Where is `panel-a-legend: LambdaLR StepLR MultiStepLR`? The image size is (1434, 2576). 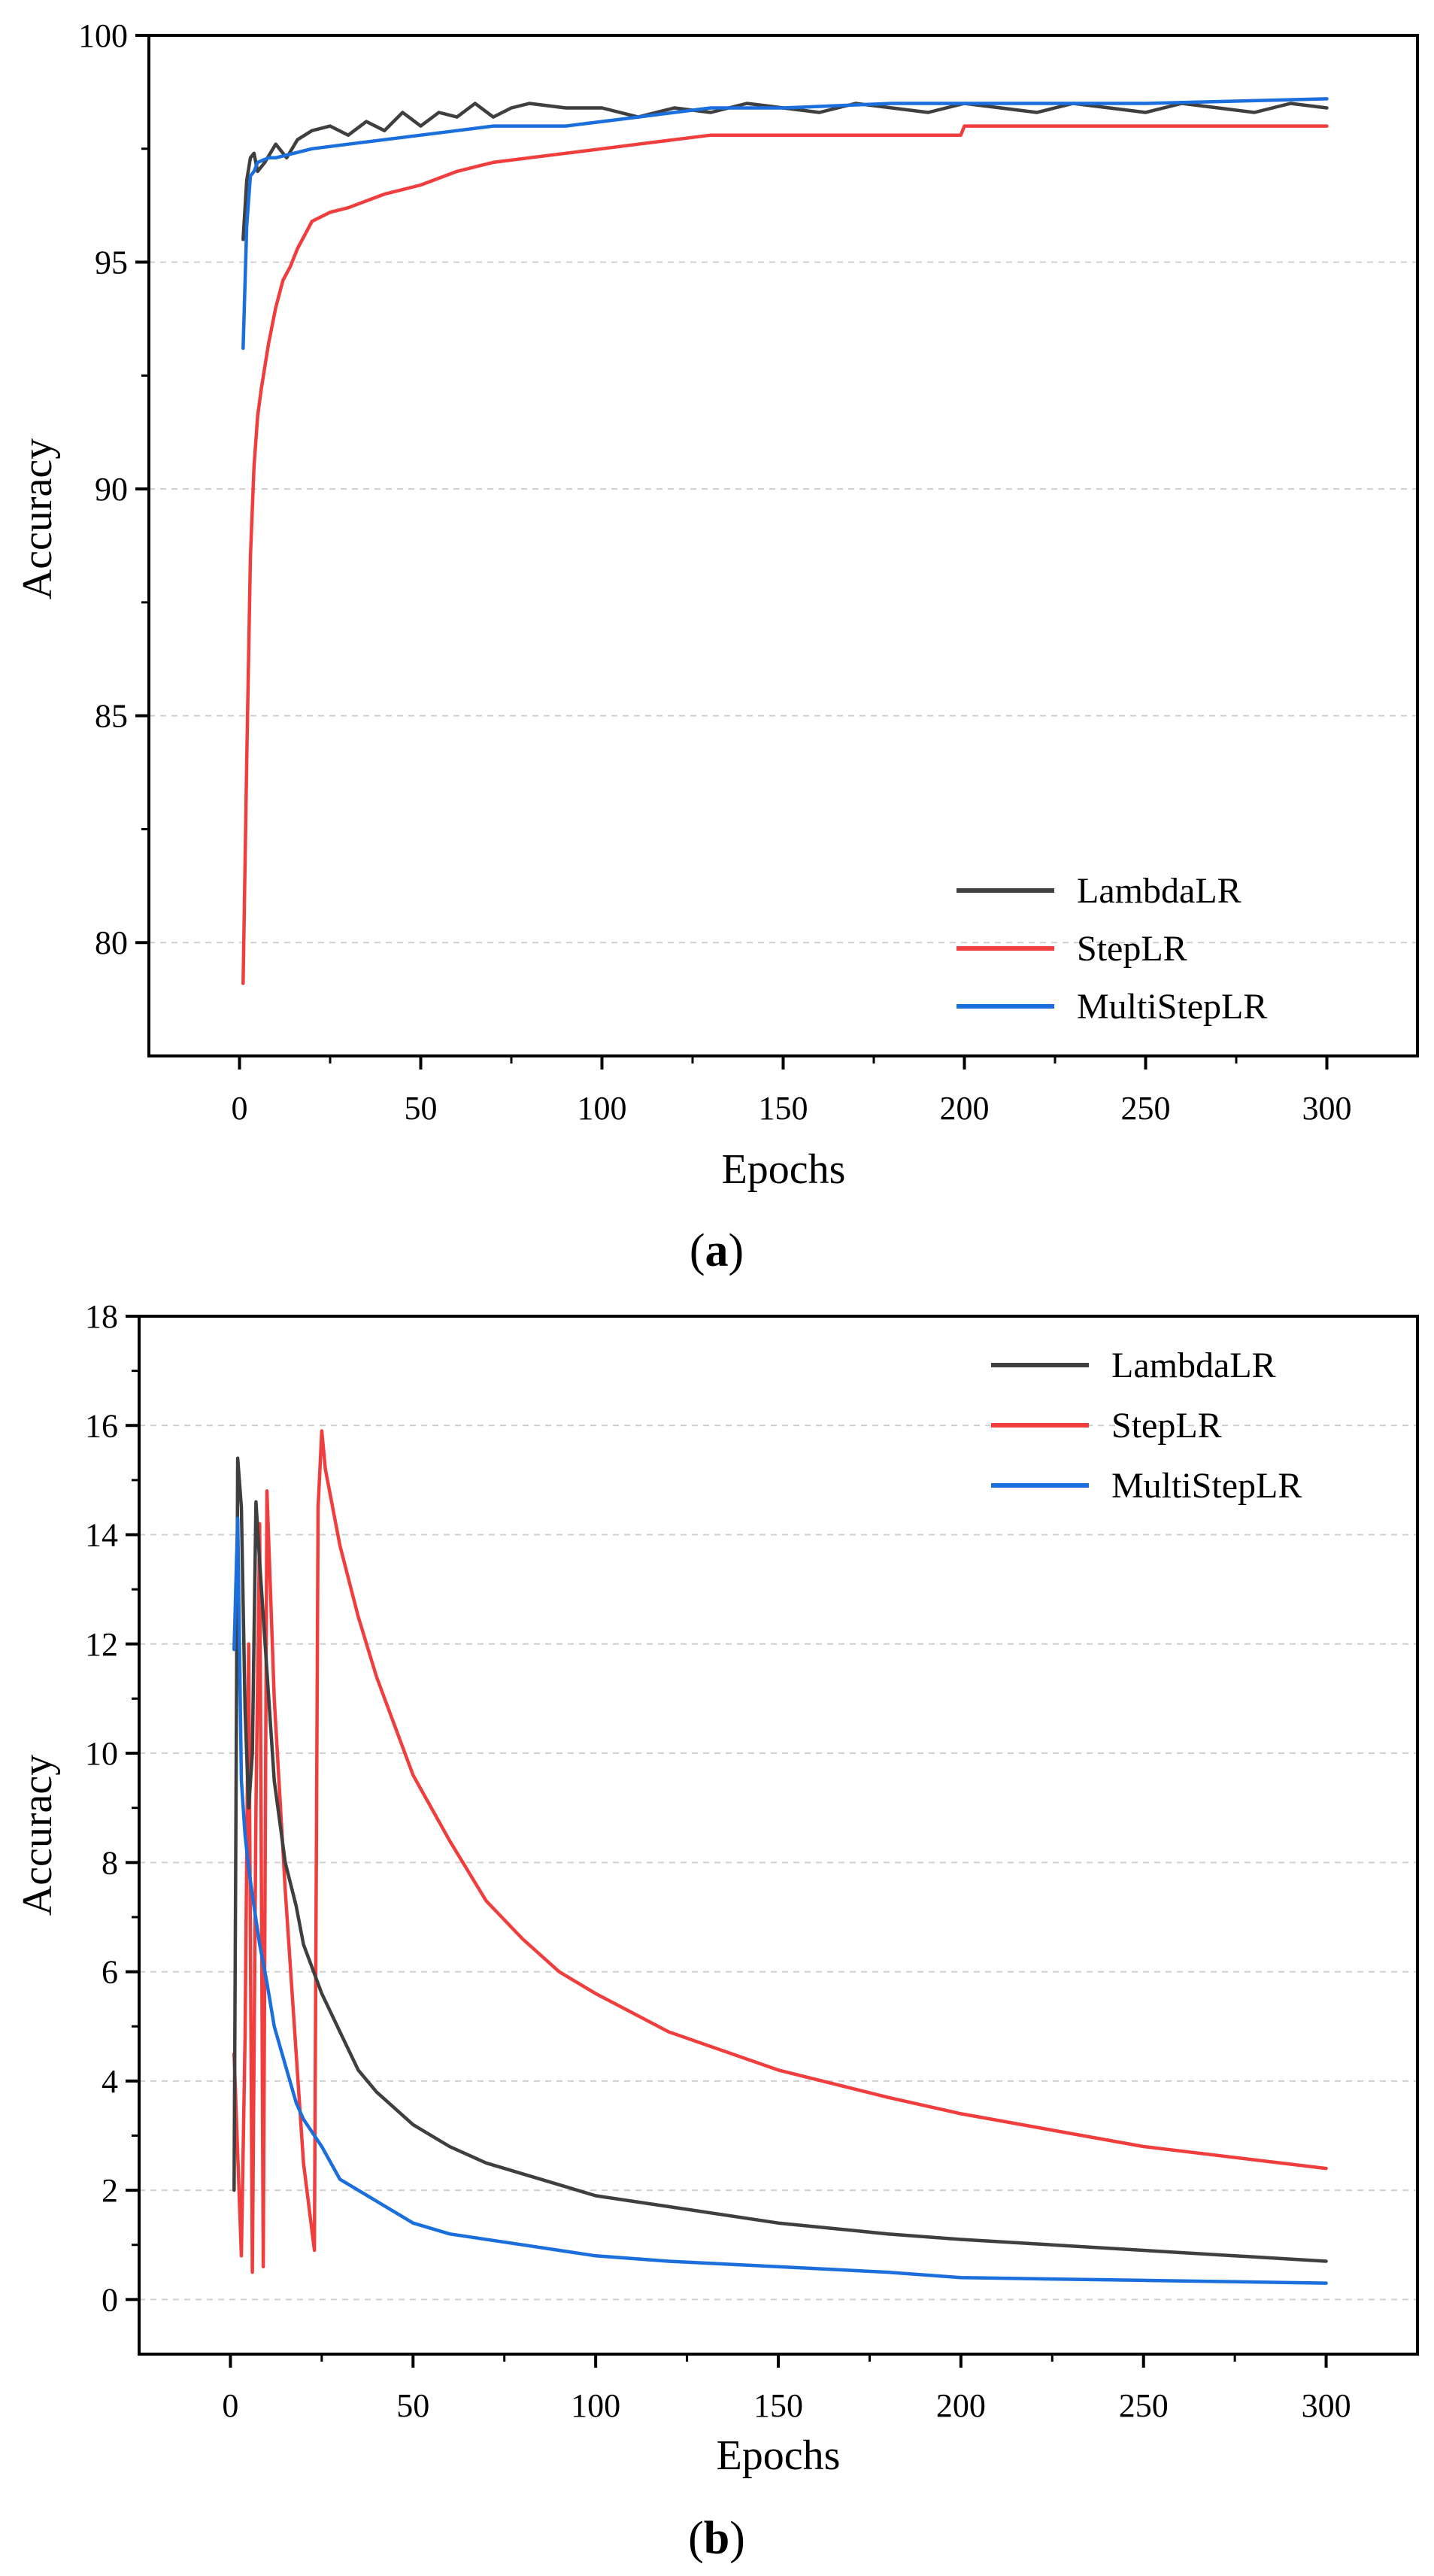 panel-a-legend: LambdaLR StepLR MultiStepLR is located at coordinates (1112, 949).